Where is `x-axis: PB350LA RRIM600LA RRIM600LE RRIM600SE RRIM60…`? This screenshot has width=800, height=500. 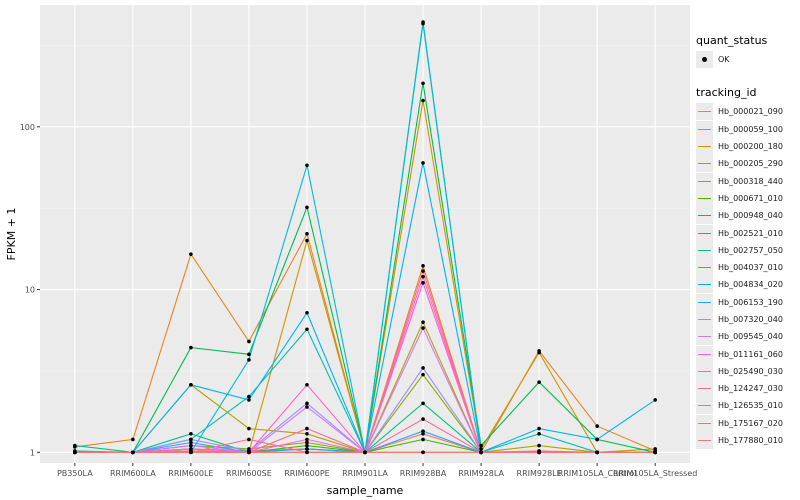
x-axis: PB350LA RRIM600LA RRIM600LE RRIM600SE RRIM60… is located at coordinates (377, 470).